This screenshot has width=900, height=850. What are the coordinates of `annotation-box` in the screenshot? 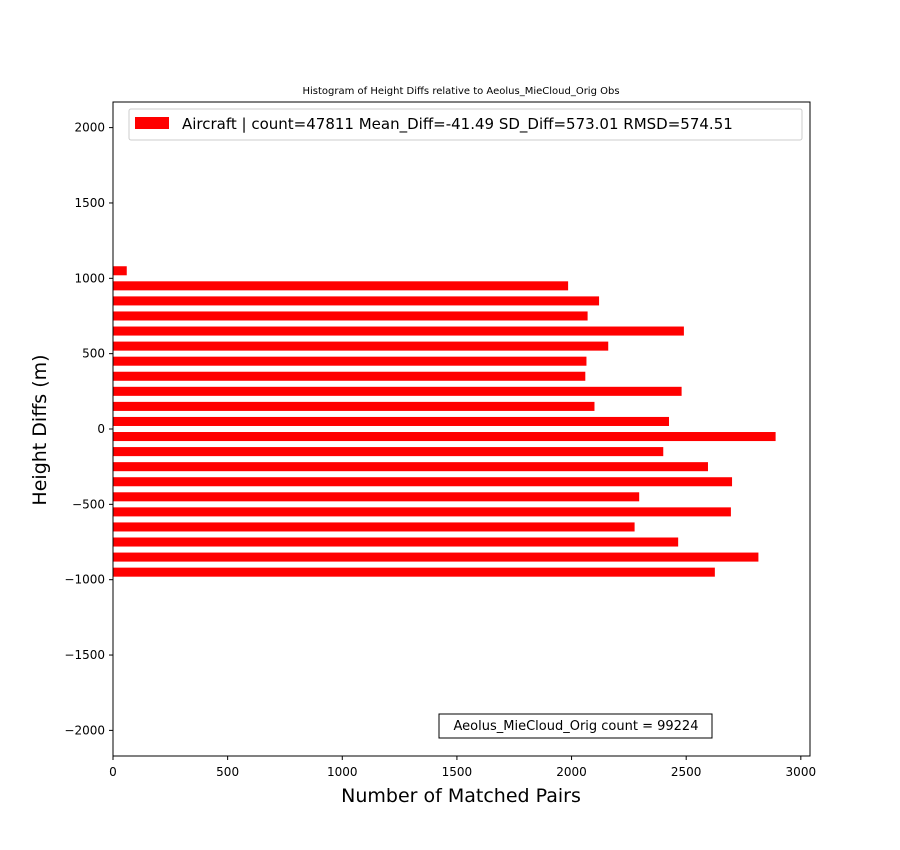 It's located at (575, 726).